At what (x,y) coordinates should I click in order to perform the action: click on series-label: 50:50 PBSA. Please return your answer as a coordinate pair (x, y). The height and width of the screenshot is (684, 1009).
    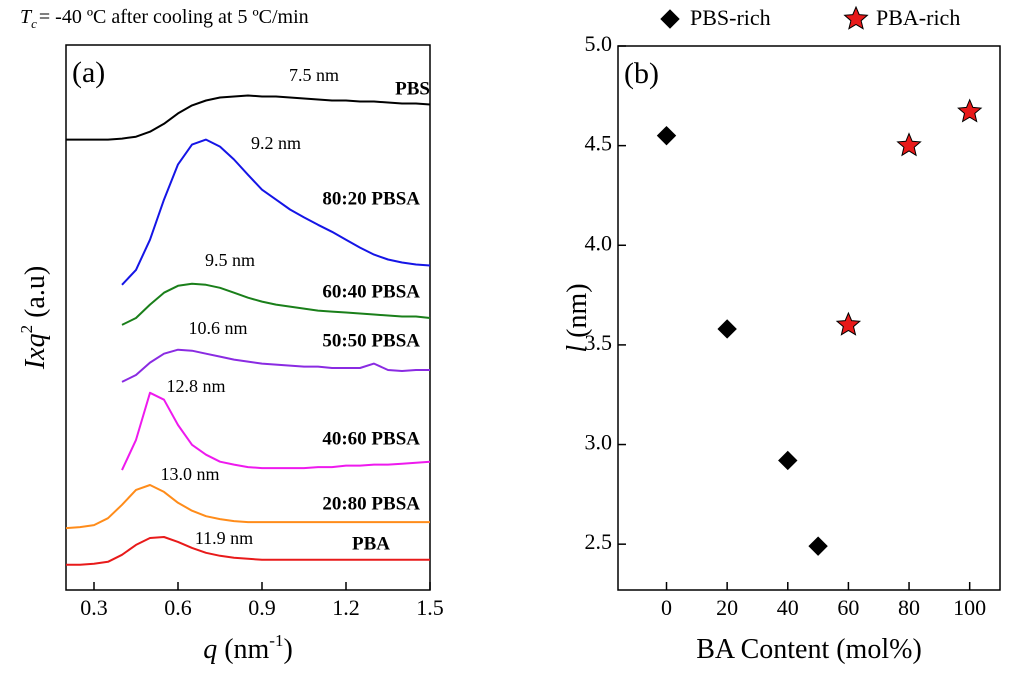
    Looking at the image, I should click on (371, 340).